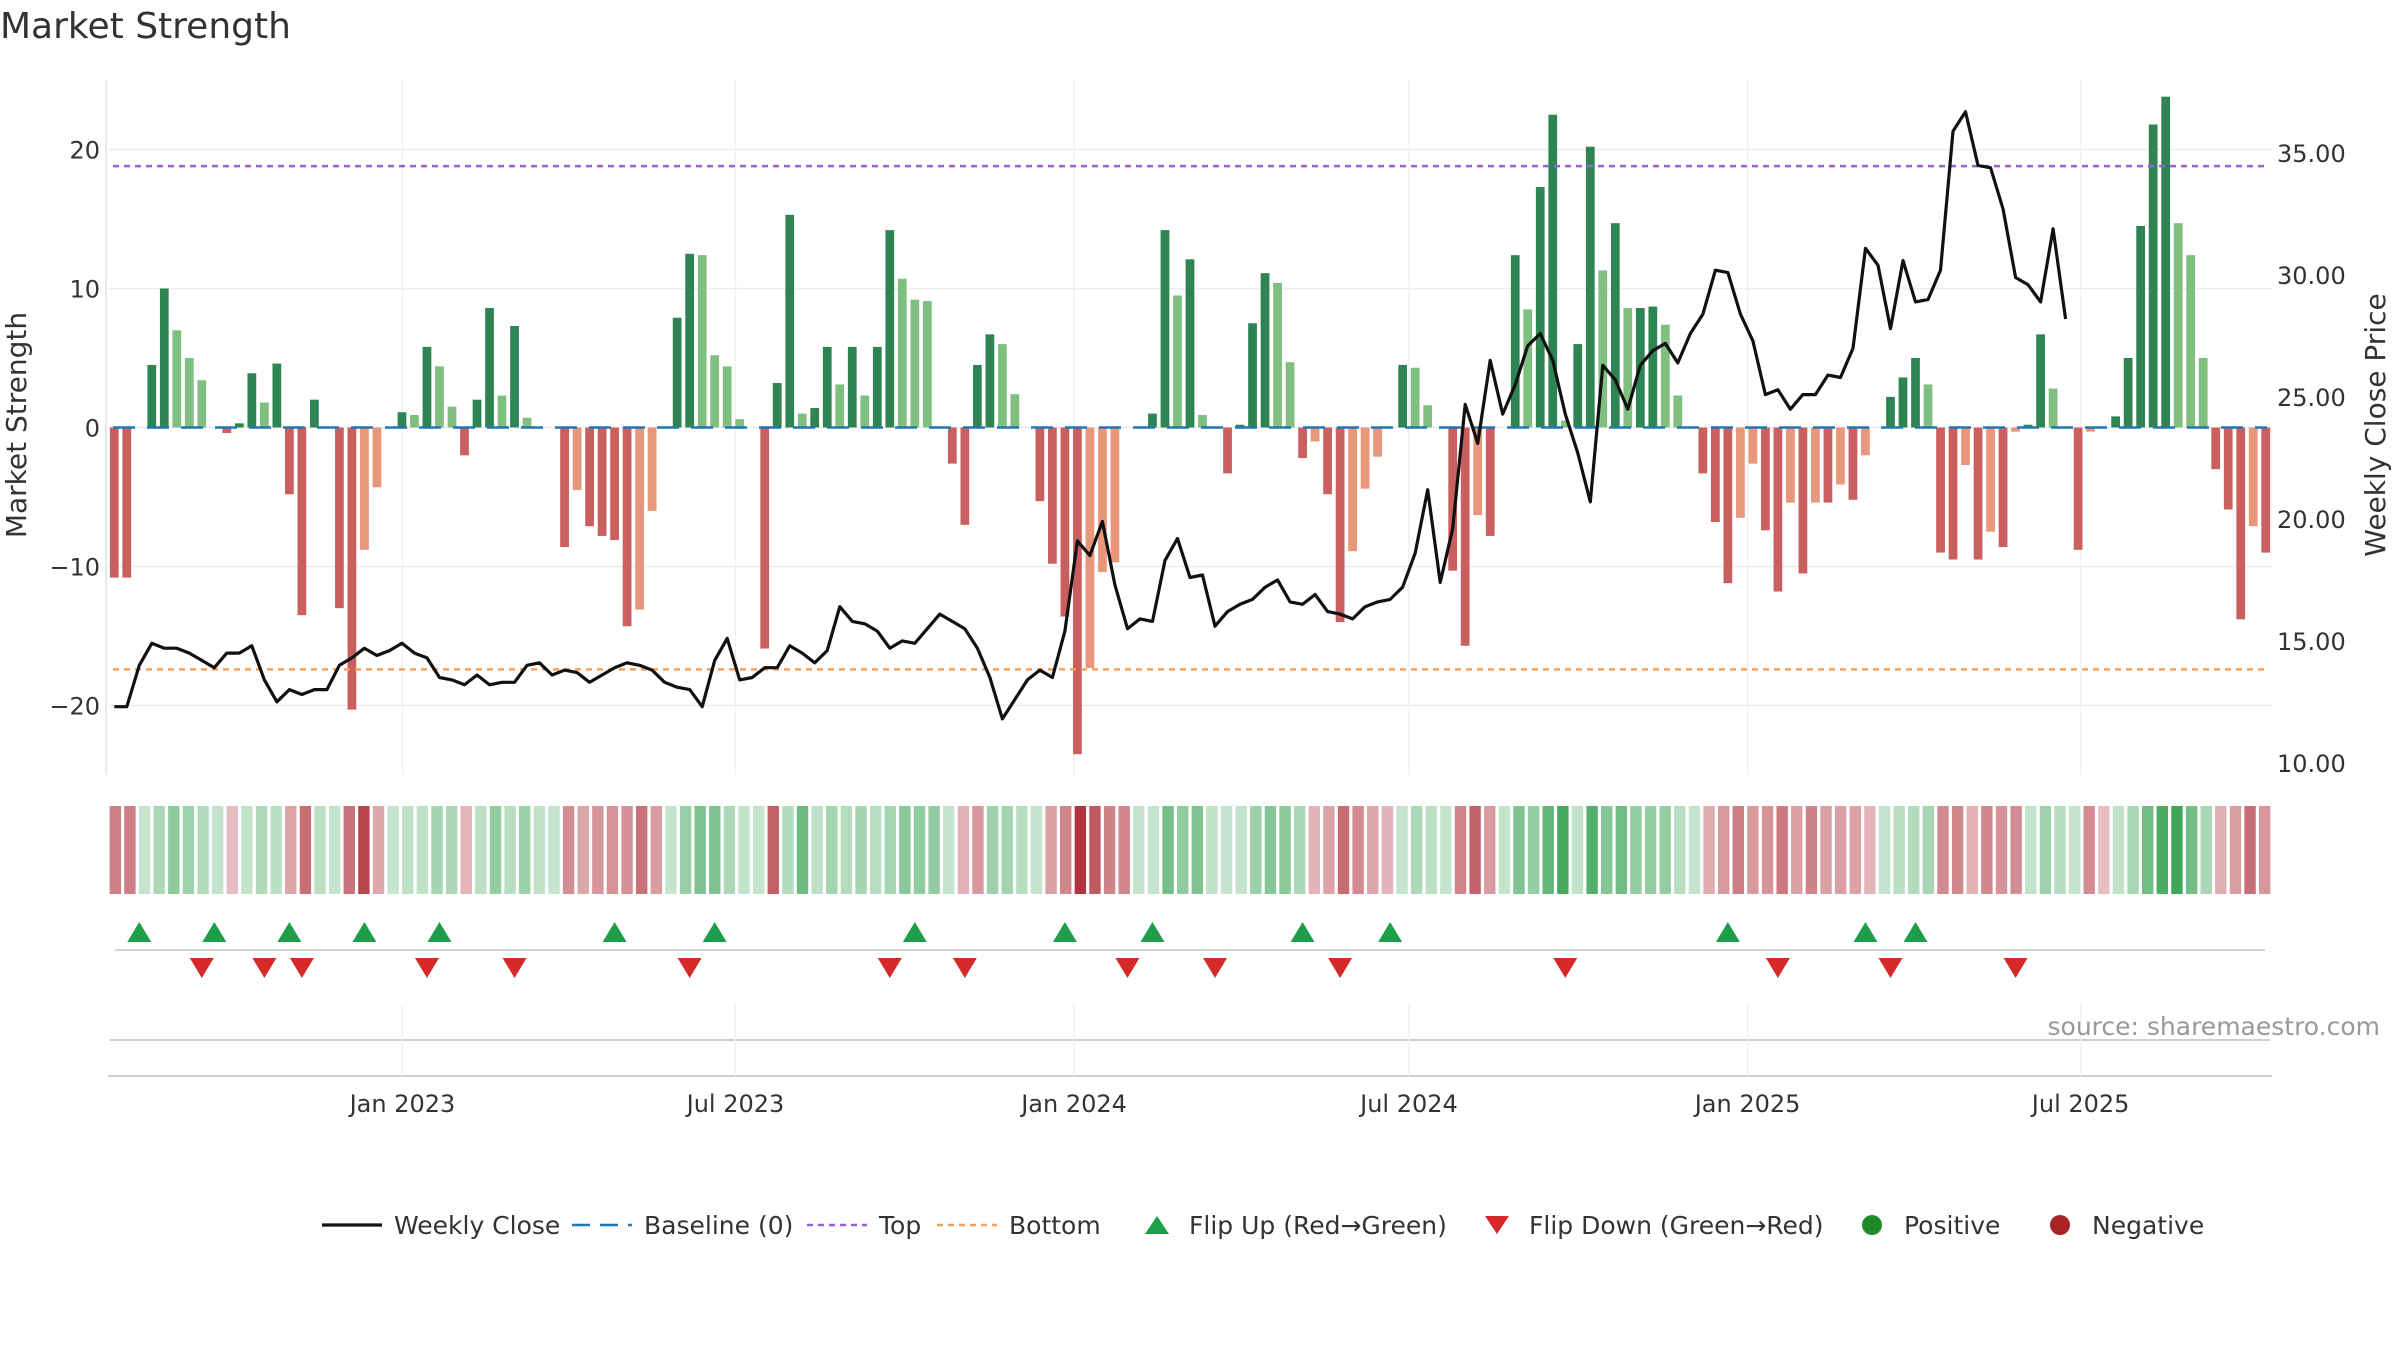  What do you see at coordinates (74, 429) in the screenshot?
I see `left-axis-ticks: 20 10 0 −10 −20` at bounding box center [74, 429].